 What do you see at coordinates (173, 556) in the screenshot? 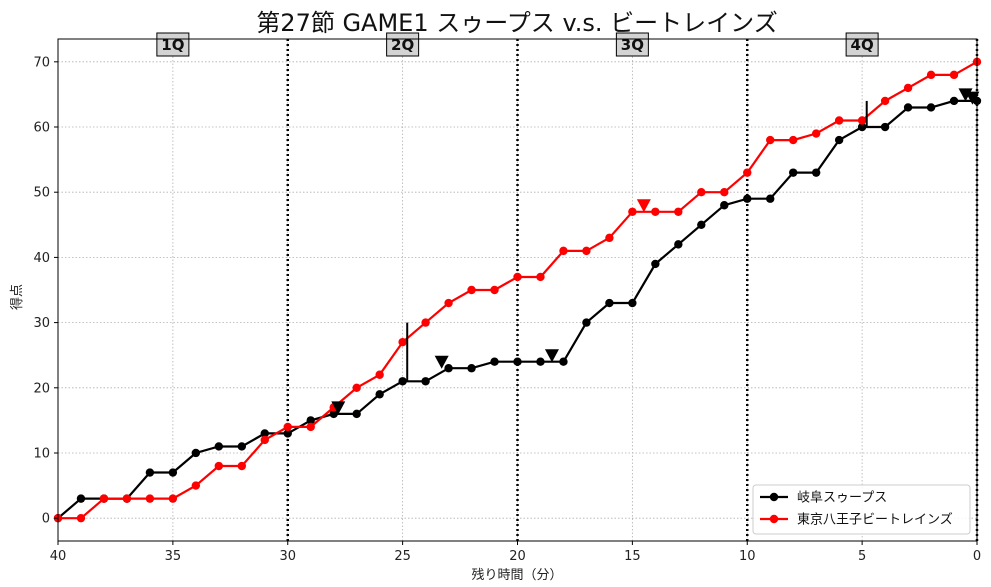
I see `x-tick-label: 35` at bounding box center [173, 556].